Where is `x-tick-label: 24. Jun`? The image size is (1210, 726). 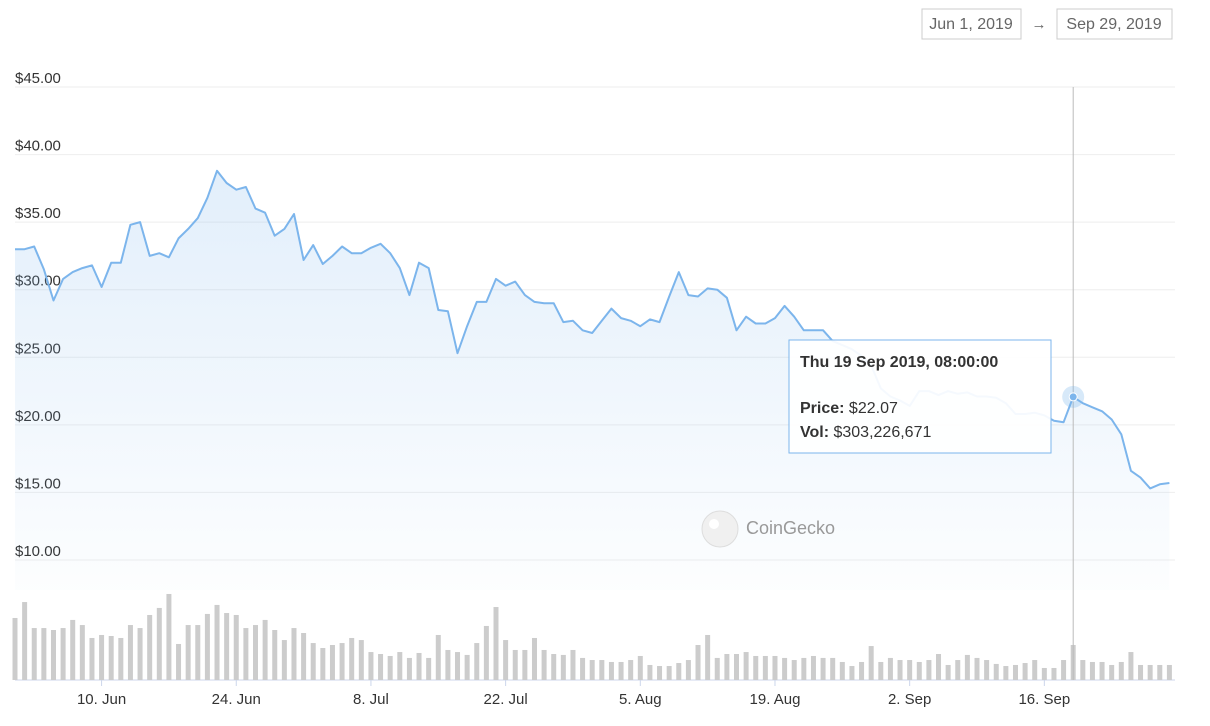
x-tick-label: 24. Jun is located at coordinates (236, 699).